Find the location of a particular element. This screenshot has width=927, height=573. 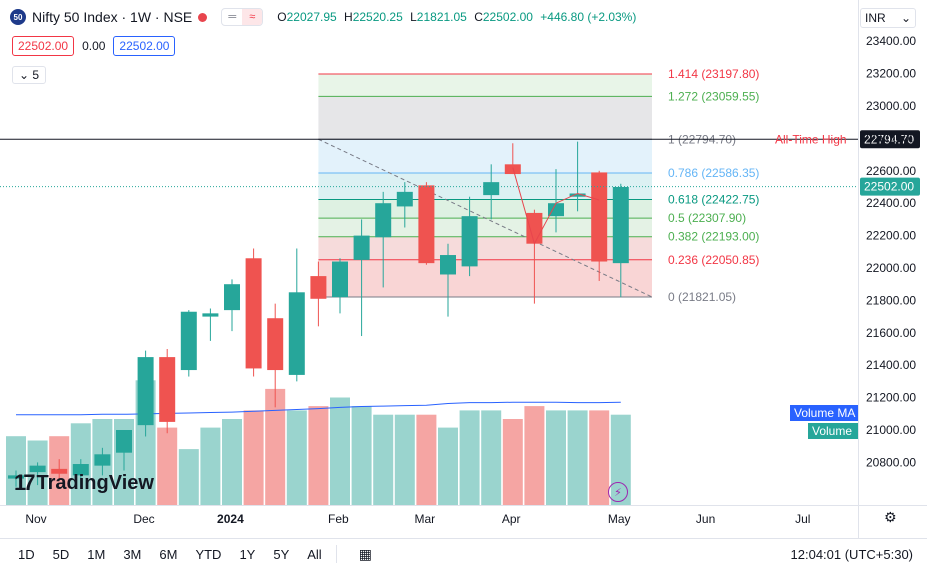

close-line is located at coordinates (556, 206).